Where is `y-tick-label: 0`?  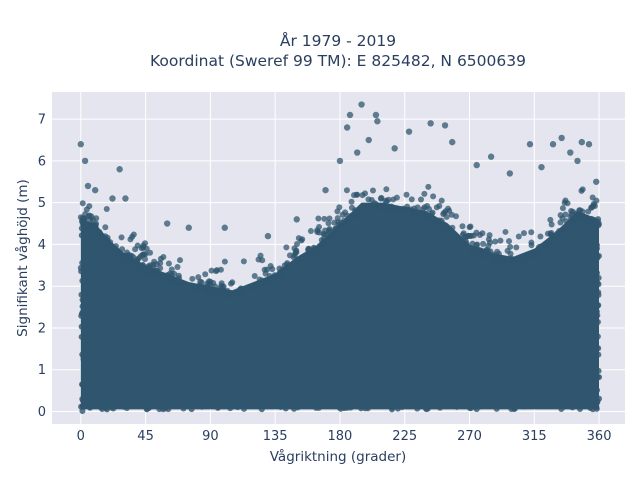 y-tick-label: 0 is located at coordinates (42, 412).